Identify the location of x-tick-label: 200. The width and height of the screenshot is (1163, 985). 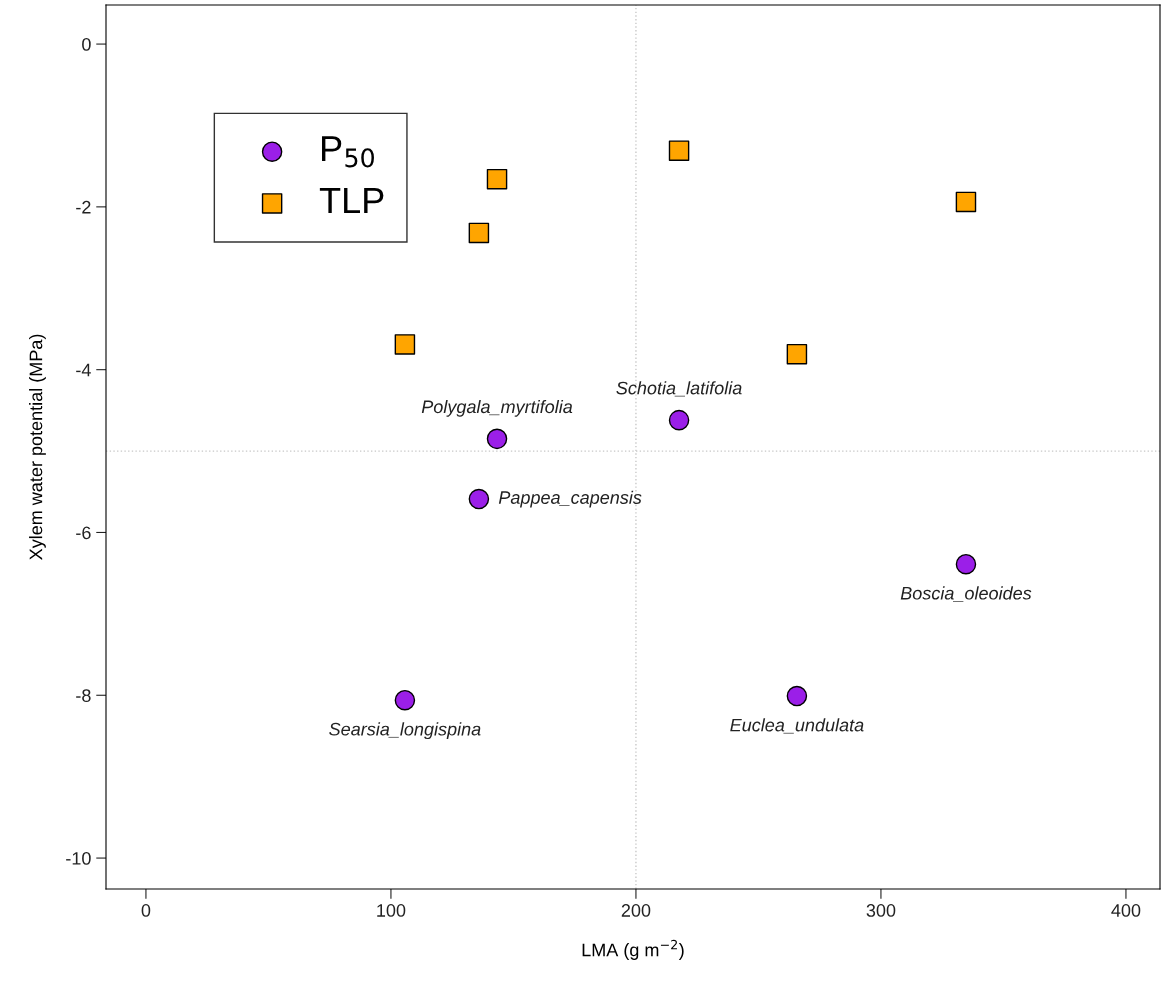
(636, 910).